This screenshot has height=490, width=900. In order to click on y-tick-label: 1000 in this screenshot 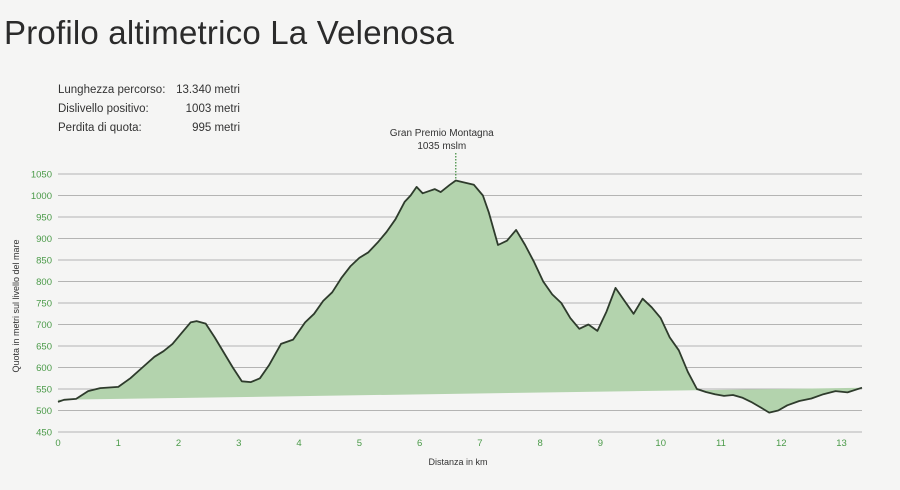, I will do `click(41, 196)`.